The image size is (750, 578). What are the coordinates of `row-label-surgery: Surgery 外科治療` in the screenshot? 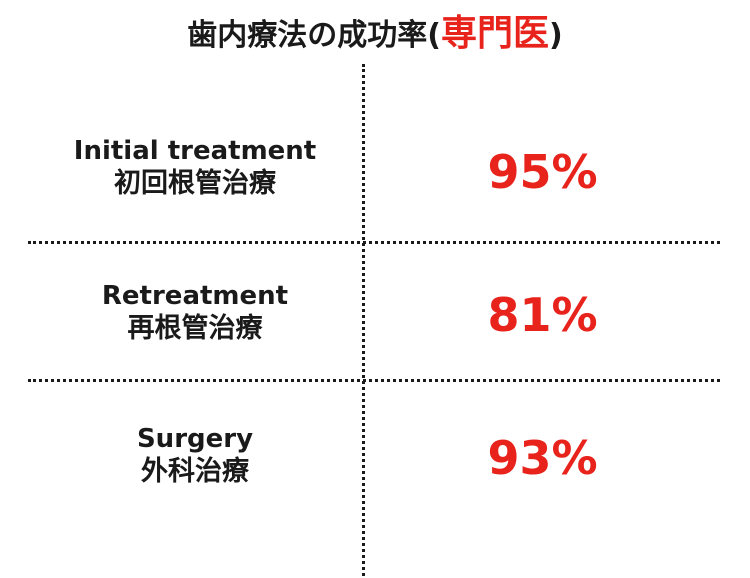 It's located at (195, 456).